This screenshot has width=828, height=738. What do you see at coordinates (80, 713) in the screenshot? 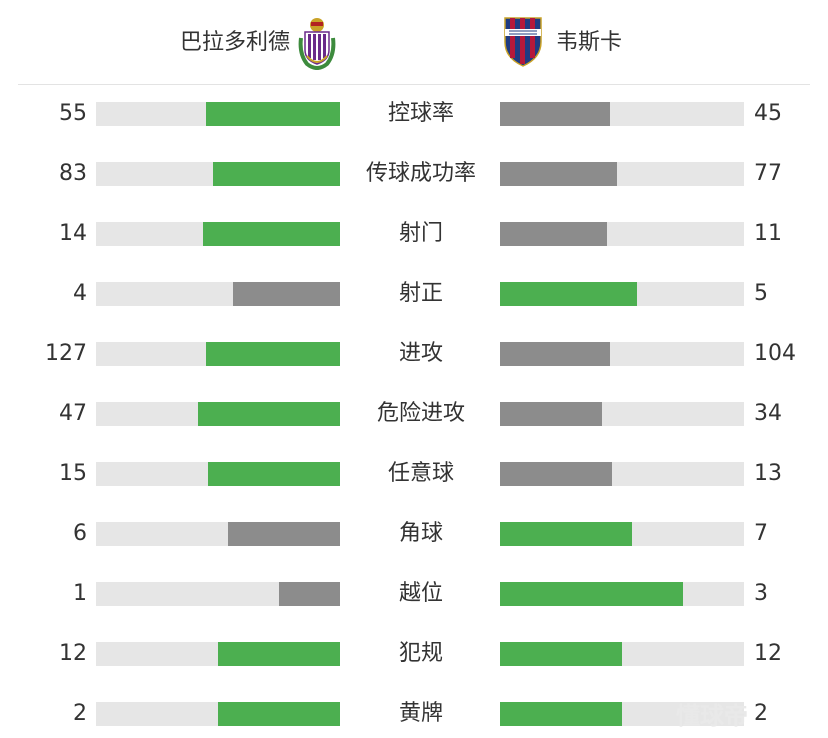
I see `home-stat-value: 2` at bounding box center [80, 713].